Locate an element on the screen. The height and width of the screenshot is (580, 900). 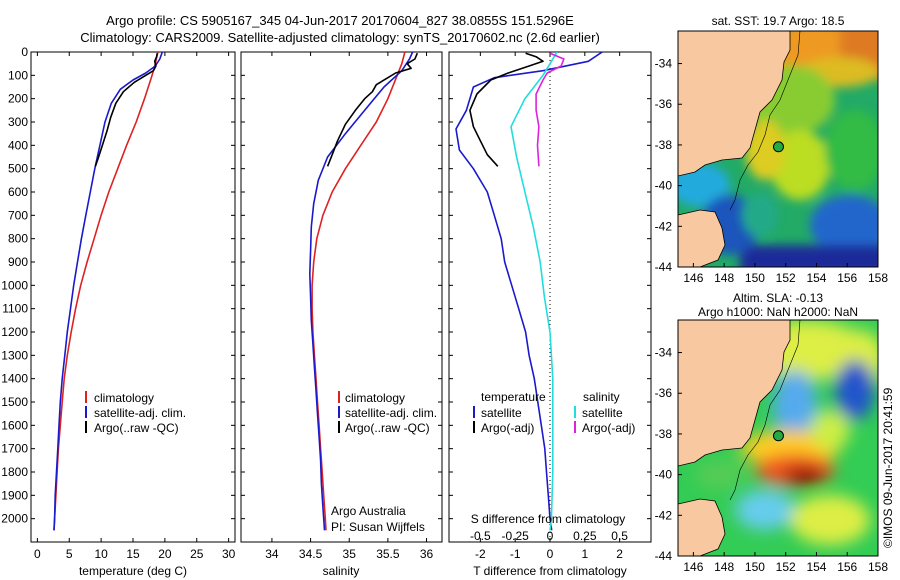
y-tick-label: 2000 is located at coordinates (14, 519).